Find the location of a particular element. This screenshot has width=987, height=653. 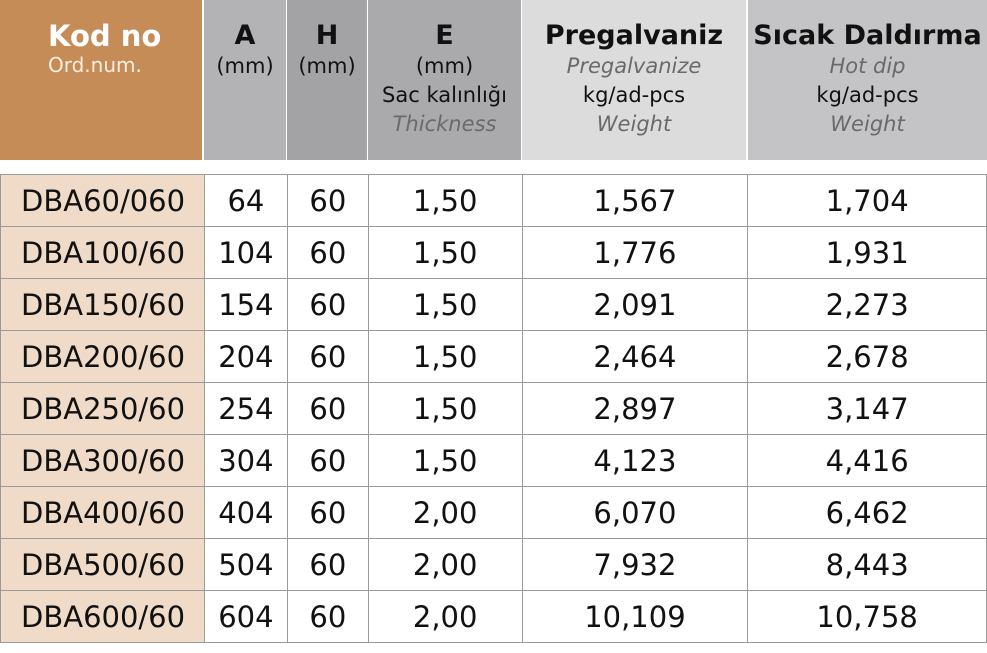

header-kod-title: Kod no is located at coordinates (105, 36).